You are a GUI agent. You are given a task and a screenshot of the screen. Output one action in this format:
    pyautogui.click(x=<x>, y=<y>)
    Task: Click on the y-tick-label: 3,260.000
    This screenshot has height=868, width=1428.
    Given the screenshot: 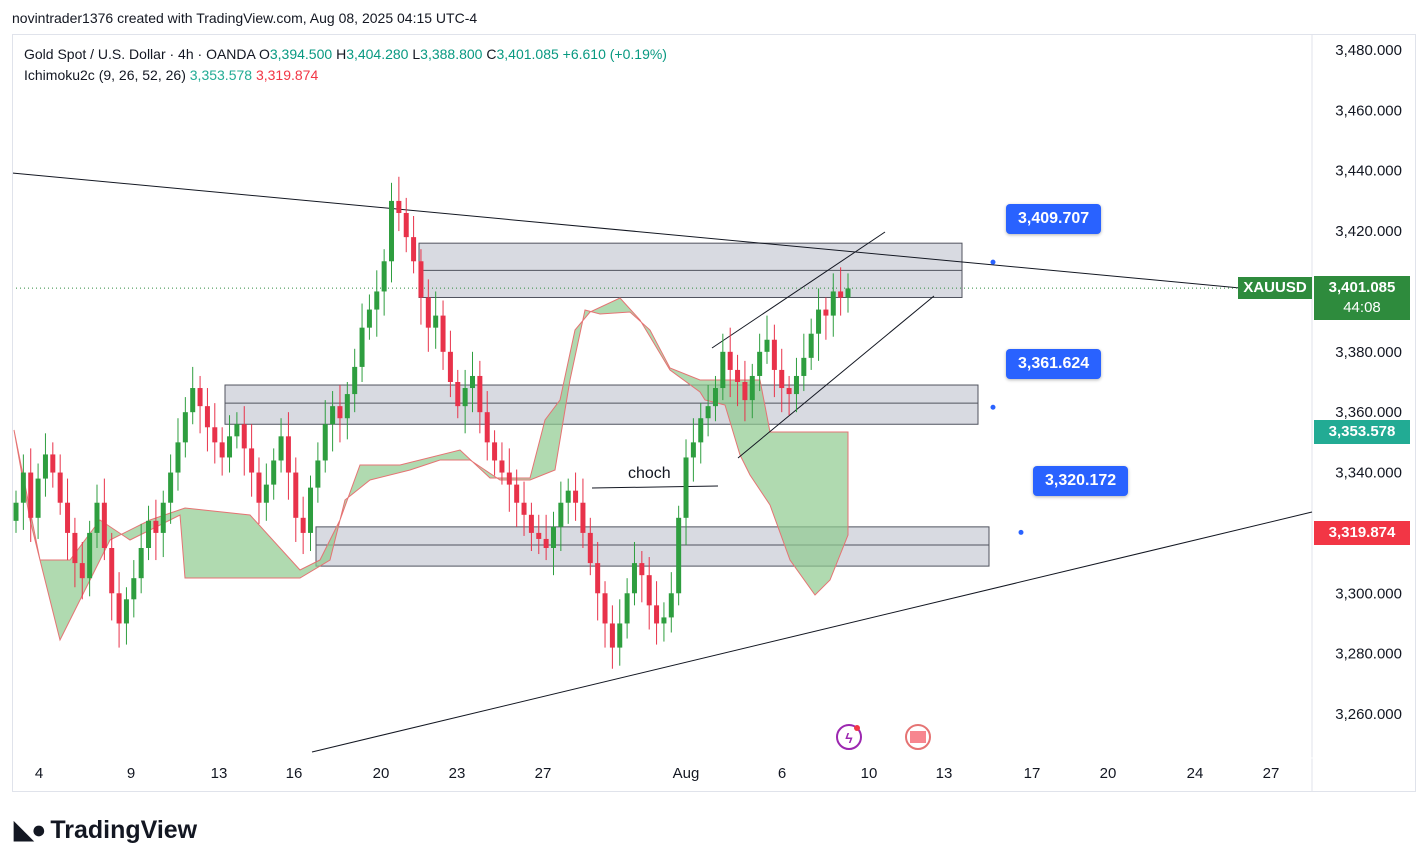 What is the action you would take?
    pyautogui.click(x=1368, y=714)
    